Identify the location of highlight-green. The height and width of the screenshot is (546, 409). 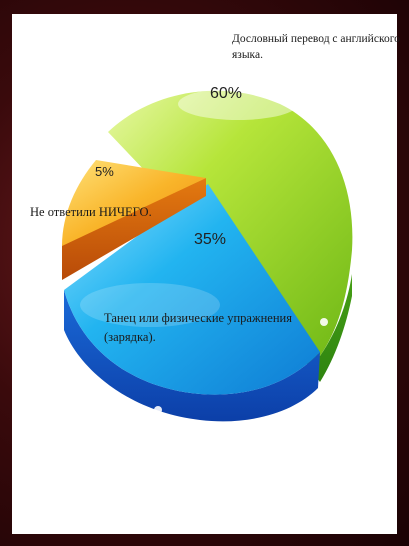
(238, 104).